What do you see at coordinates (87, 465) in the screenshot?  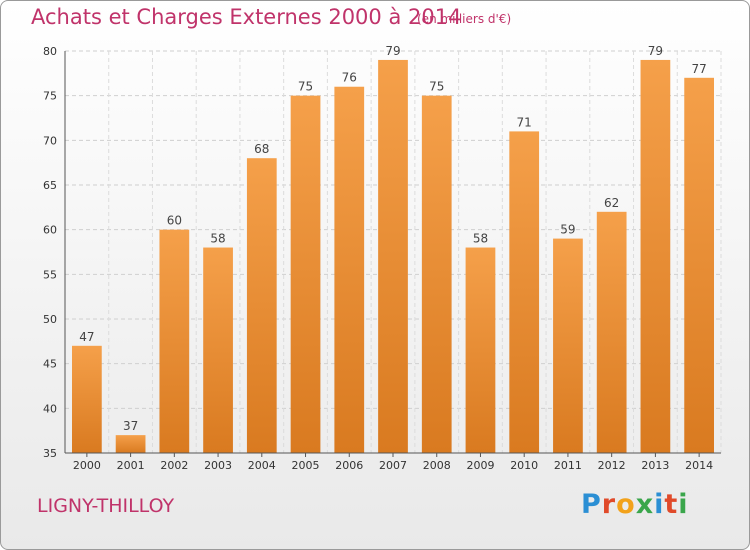 I see `x-tick-label: 2000` at bounding box center [87, 465].